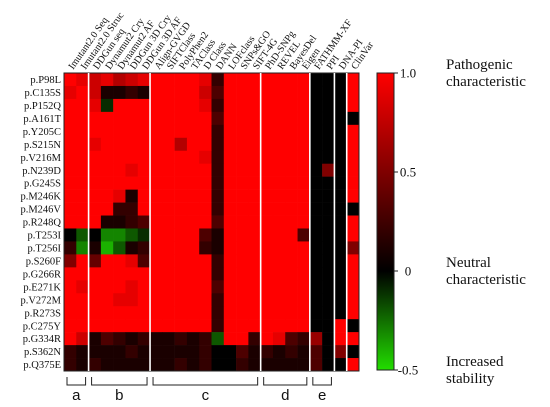  Describe the element at coordinates (486, 280) in the screenshot. I see `colorbar-label-line2: characteristic` at that location.